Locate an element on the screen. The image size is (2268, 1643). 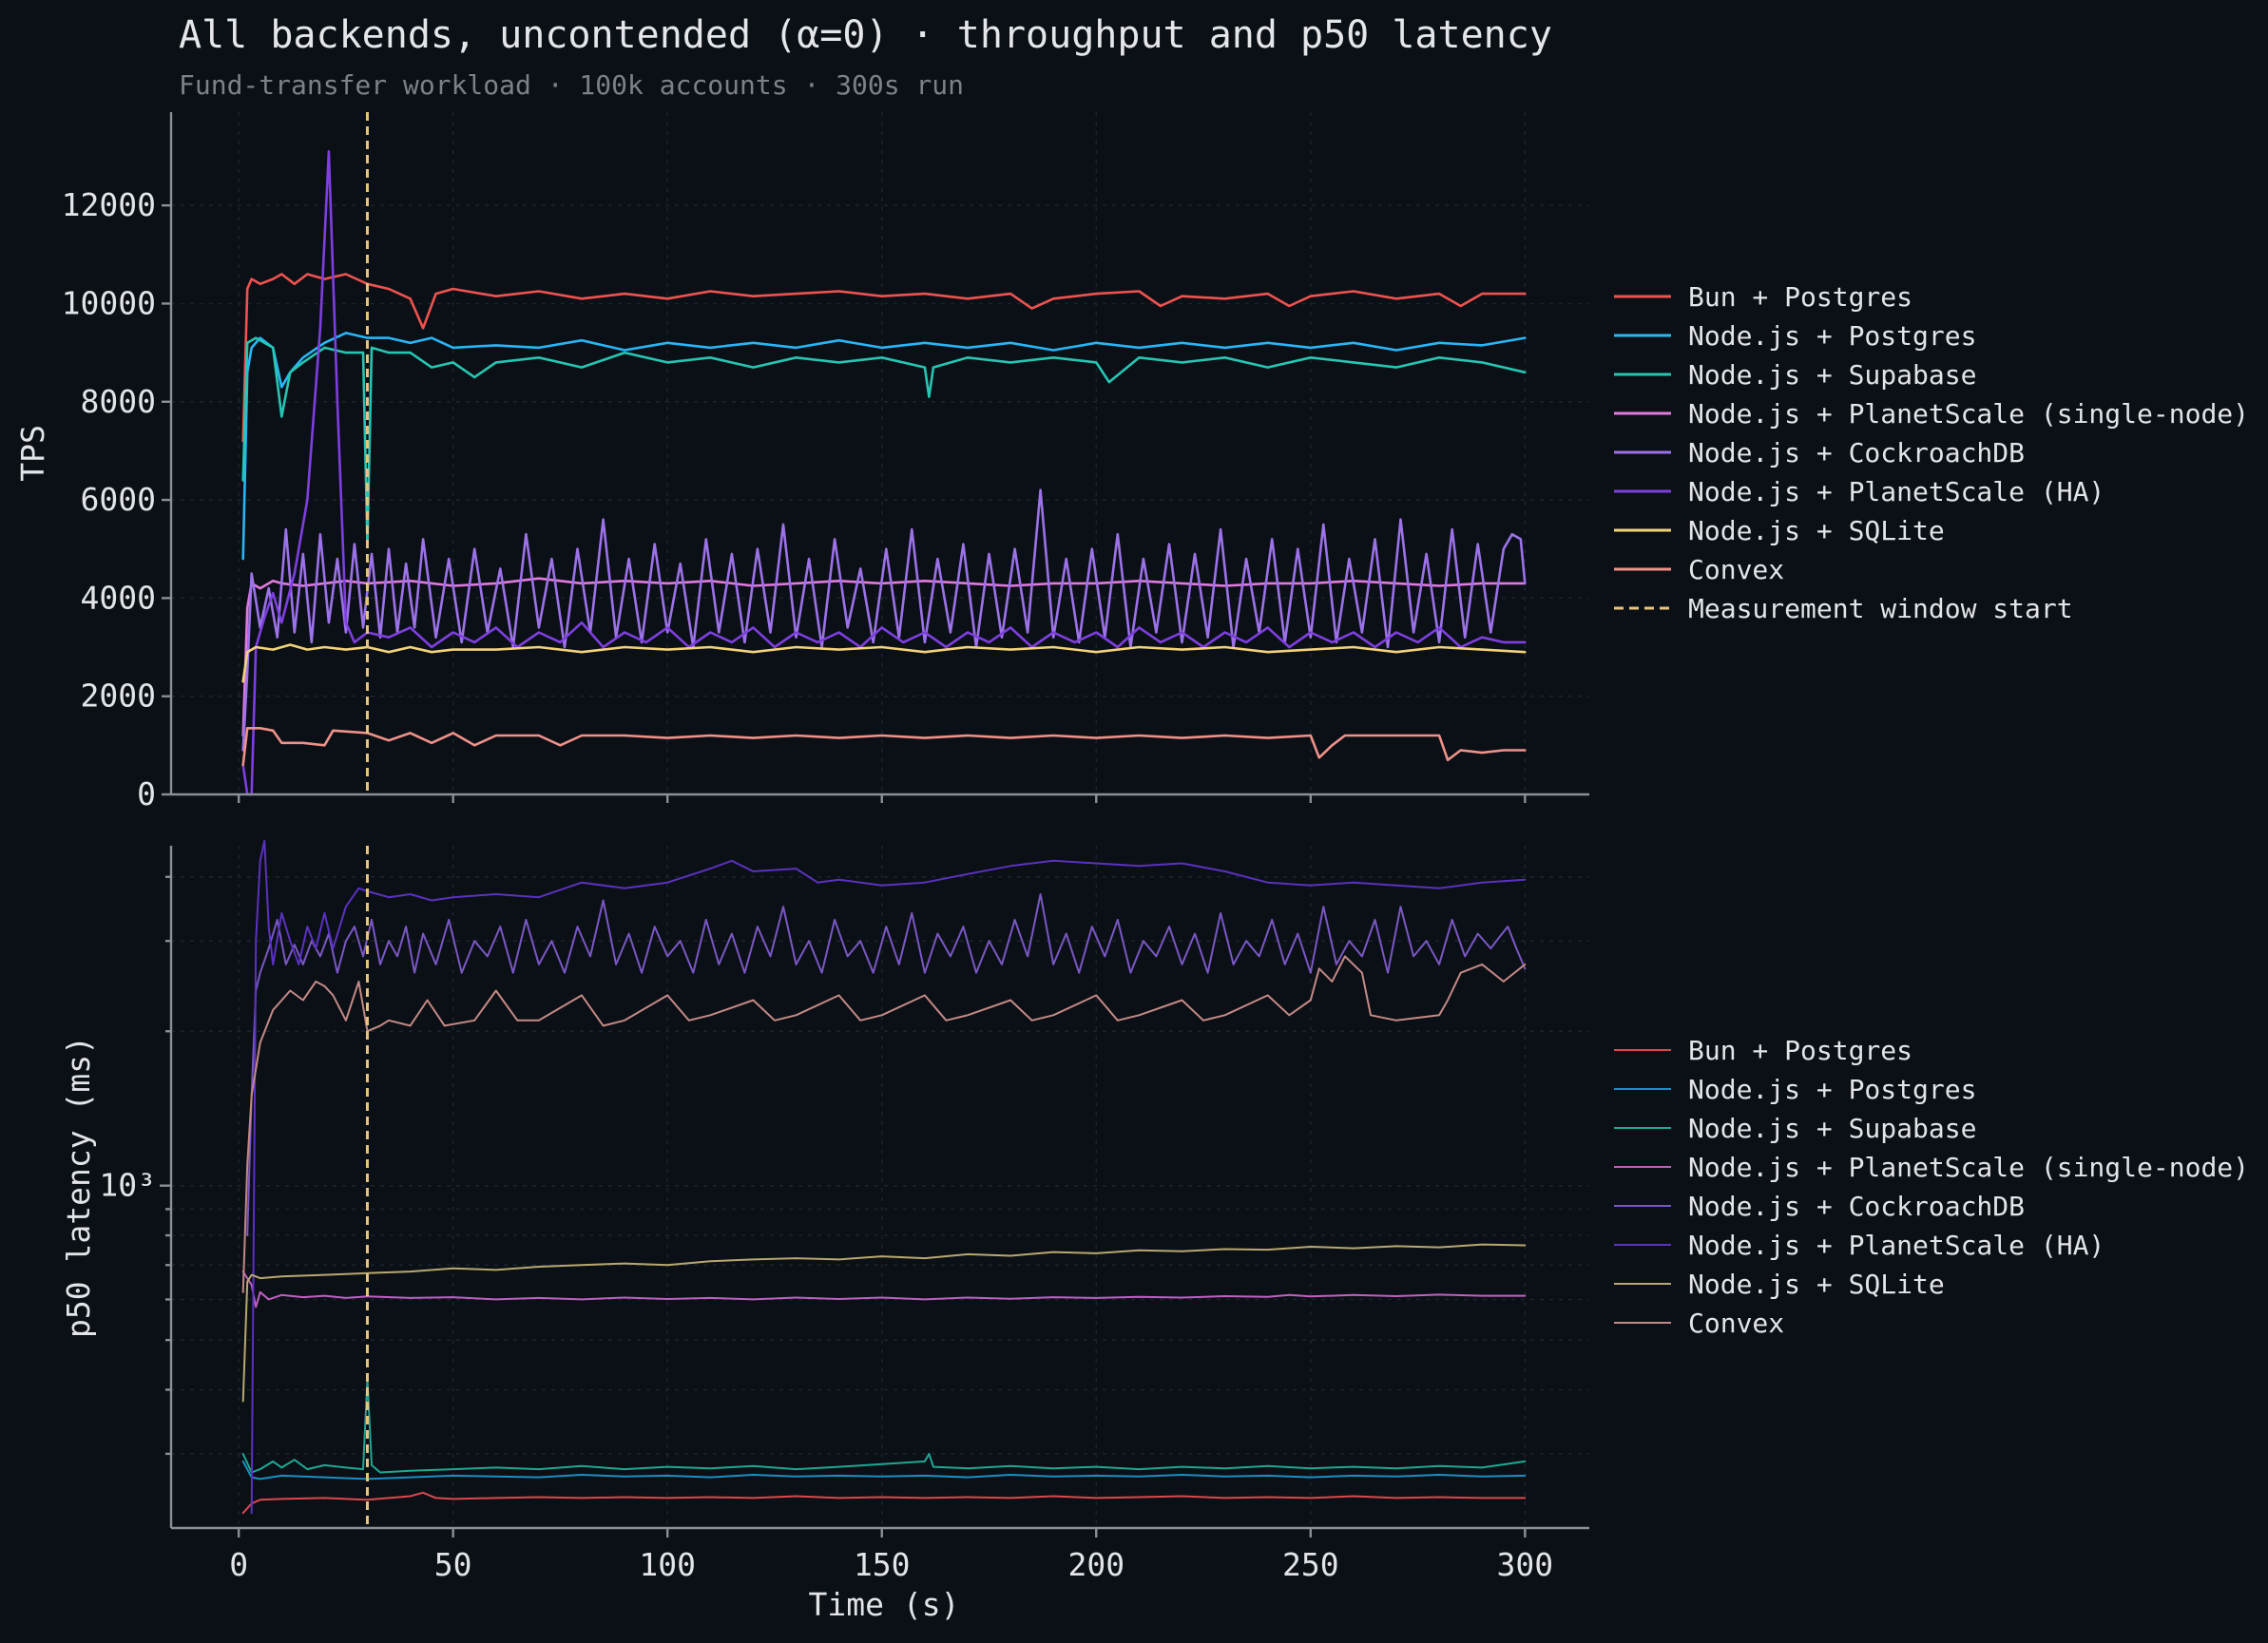
throughput-legend-label-node-js-sqlite: Node.js + SQLite is located at coordinates (1816, 530).